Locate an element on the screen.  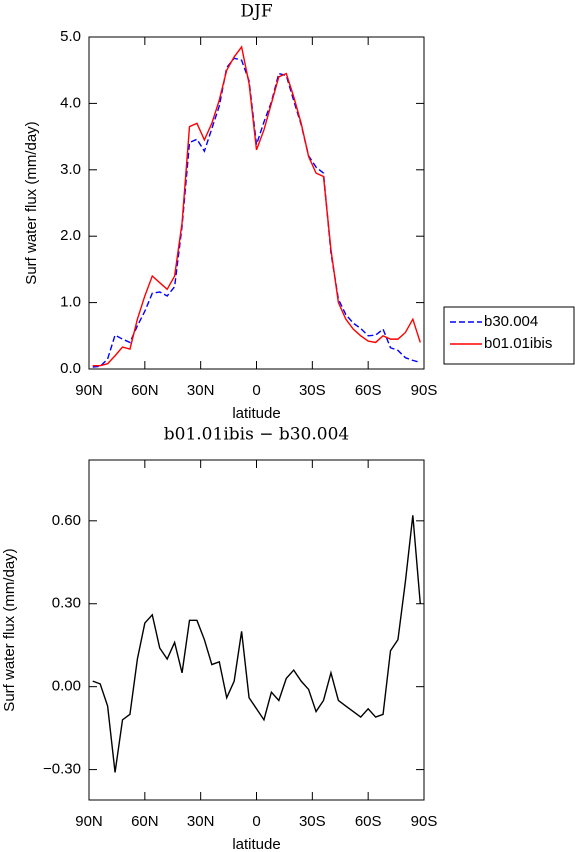
y-tick-label: 3.0 is located at coordinates (70, 169).